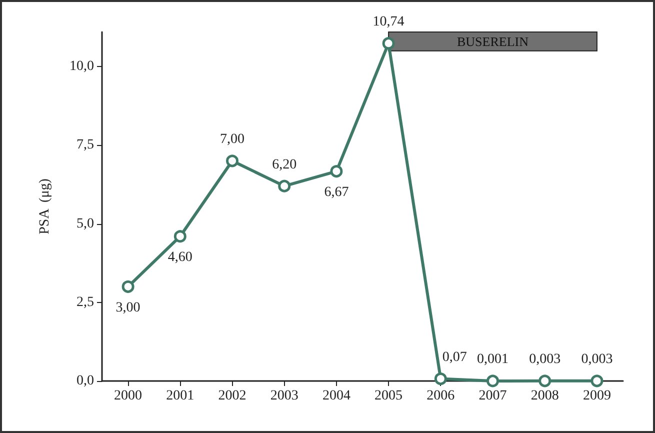 The image size is (655, 433). What do you see at coordinates (85, 145) in the screenshot?
I see `y-tick-label: 7,5` at bounding box center [85, 145].